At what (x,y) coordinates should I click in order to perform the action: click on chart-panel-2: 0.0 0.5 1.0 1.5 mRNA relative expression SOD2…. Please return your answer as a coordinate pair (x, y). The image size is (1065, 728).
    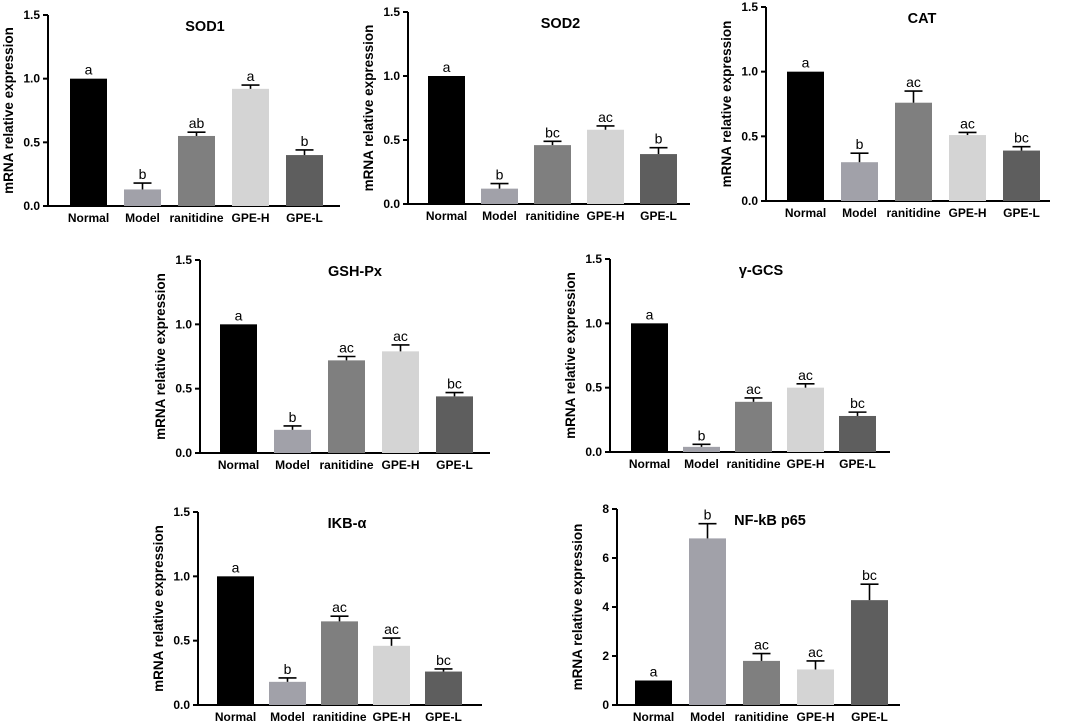
    Looking at the image, I should click on (525, 114).